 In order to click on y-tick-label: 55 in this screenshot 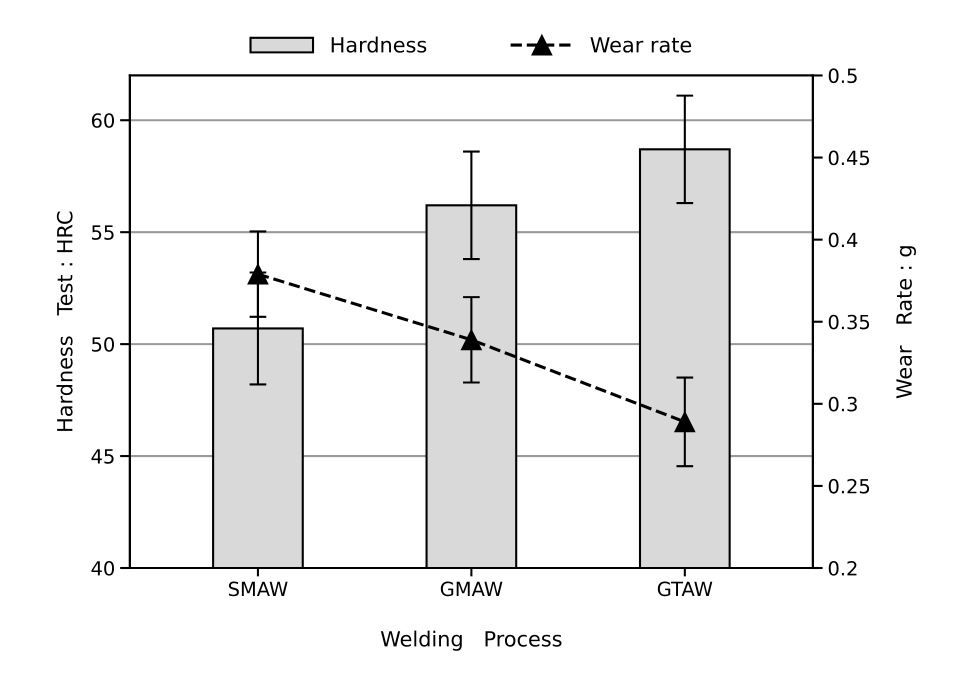, I will do `click(103, 232)`.